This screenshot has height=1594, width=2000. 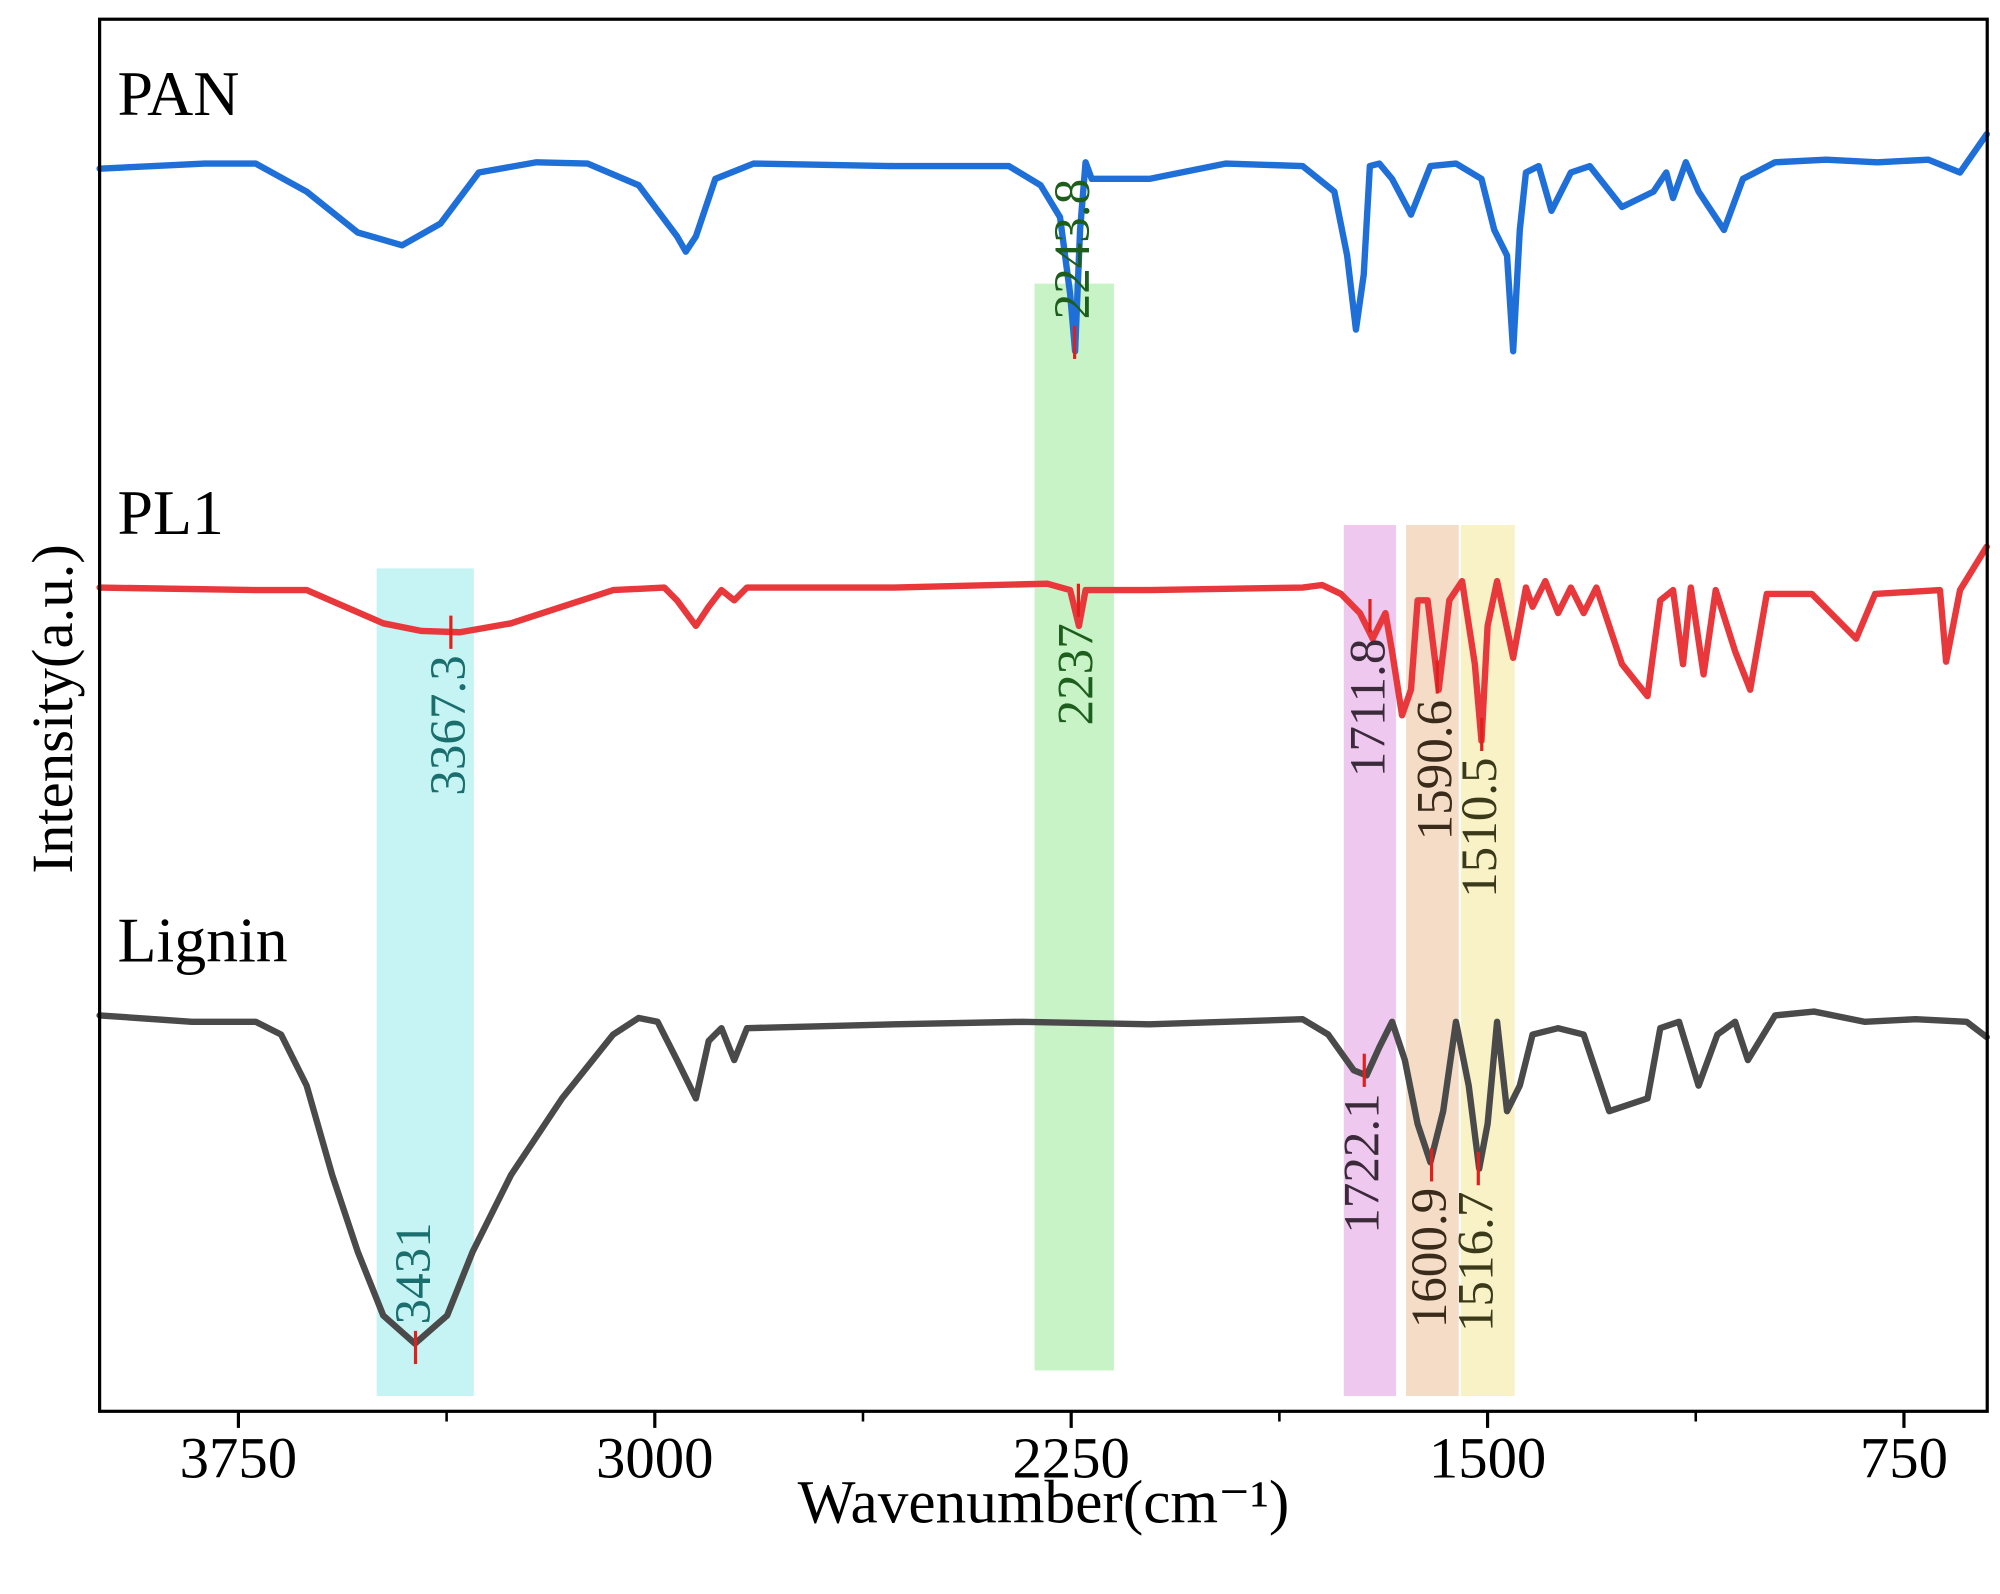 What do you see at coordinates (202, 940) in the screenshot?
I see `series-label: Lignin` at bounding box center [202, 940].